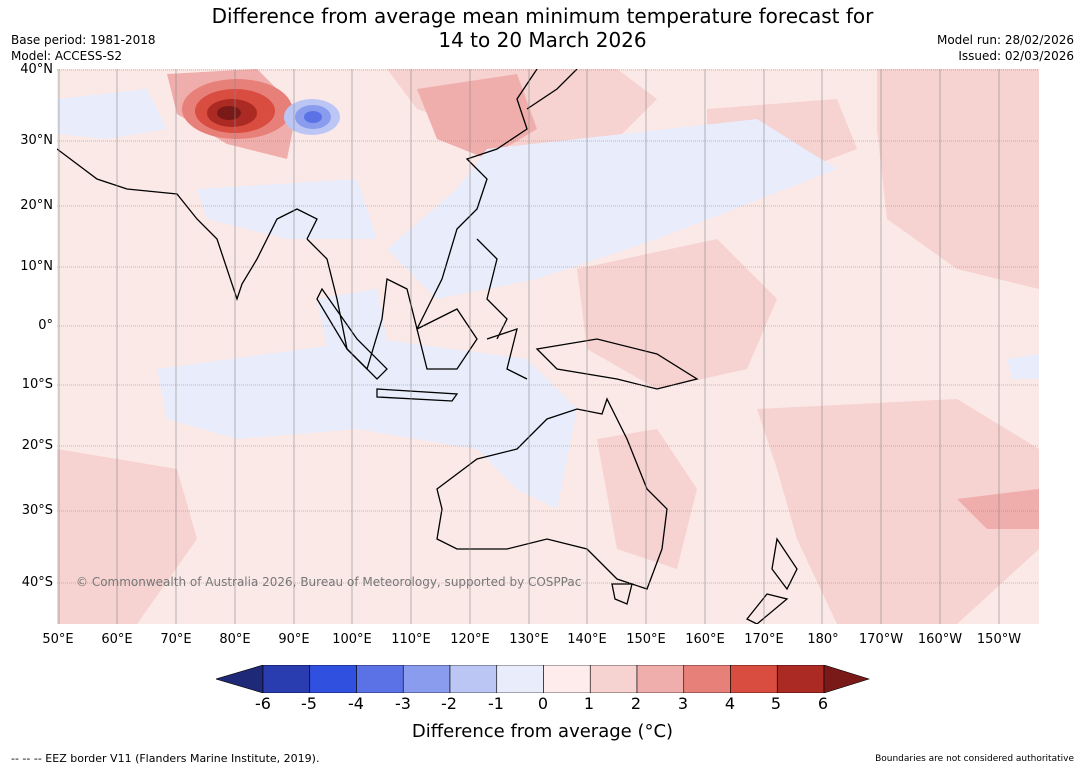 The width and height of the screenshot is (1085, 770). I want to click on lon-label-180: 180°, so click(823, 639).